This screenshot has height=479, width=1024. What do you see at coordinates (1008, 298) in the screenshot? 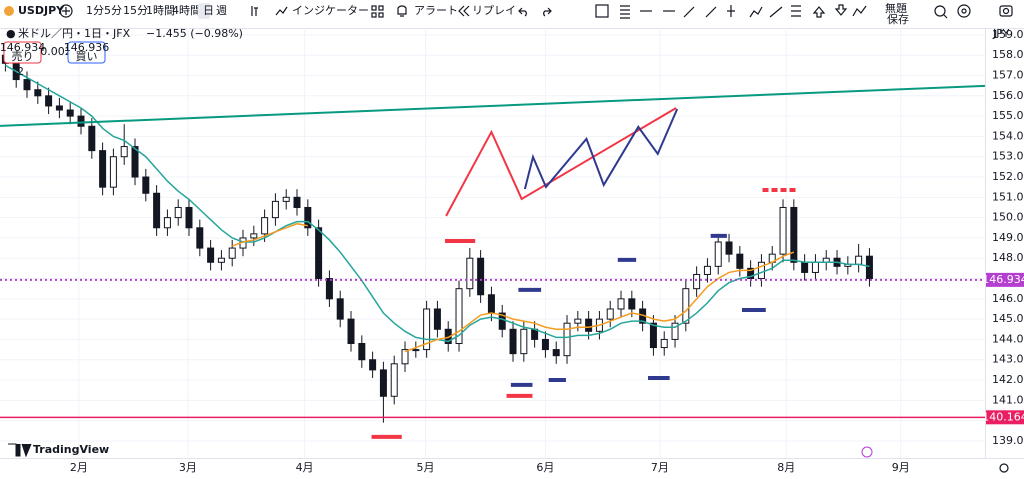
I see `y-tick-label: 146.0` at bounding box center [1008, 298].